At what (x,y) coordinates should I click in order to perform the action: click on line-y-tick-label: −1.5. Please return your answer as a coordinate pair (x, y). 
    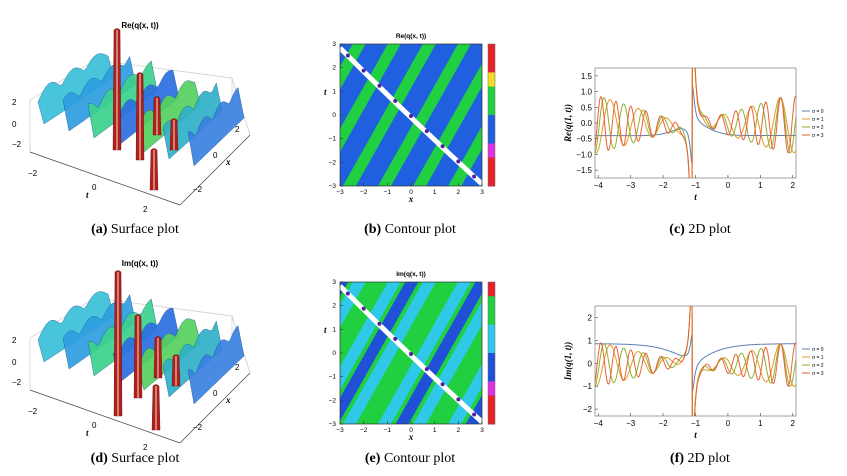
    Looking at the image, I should click on (584, 170).